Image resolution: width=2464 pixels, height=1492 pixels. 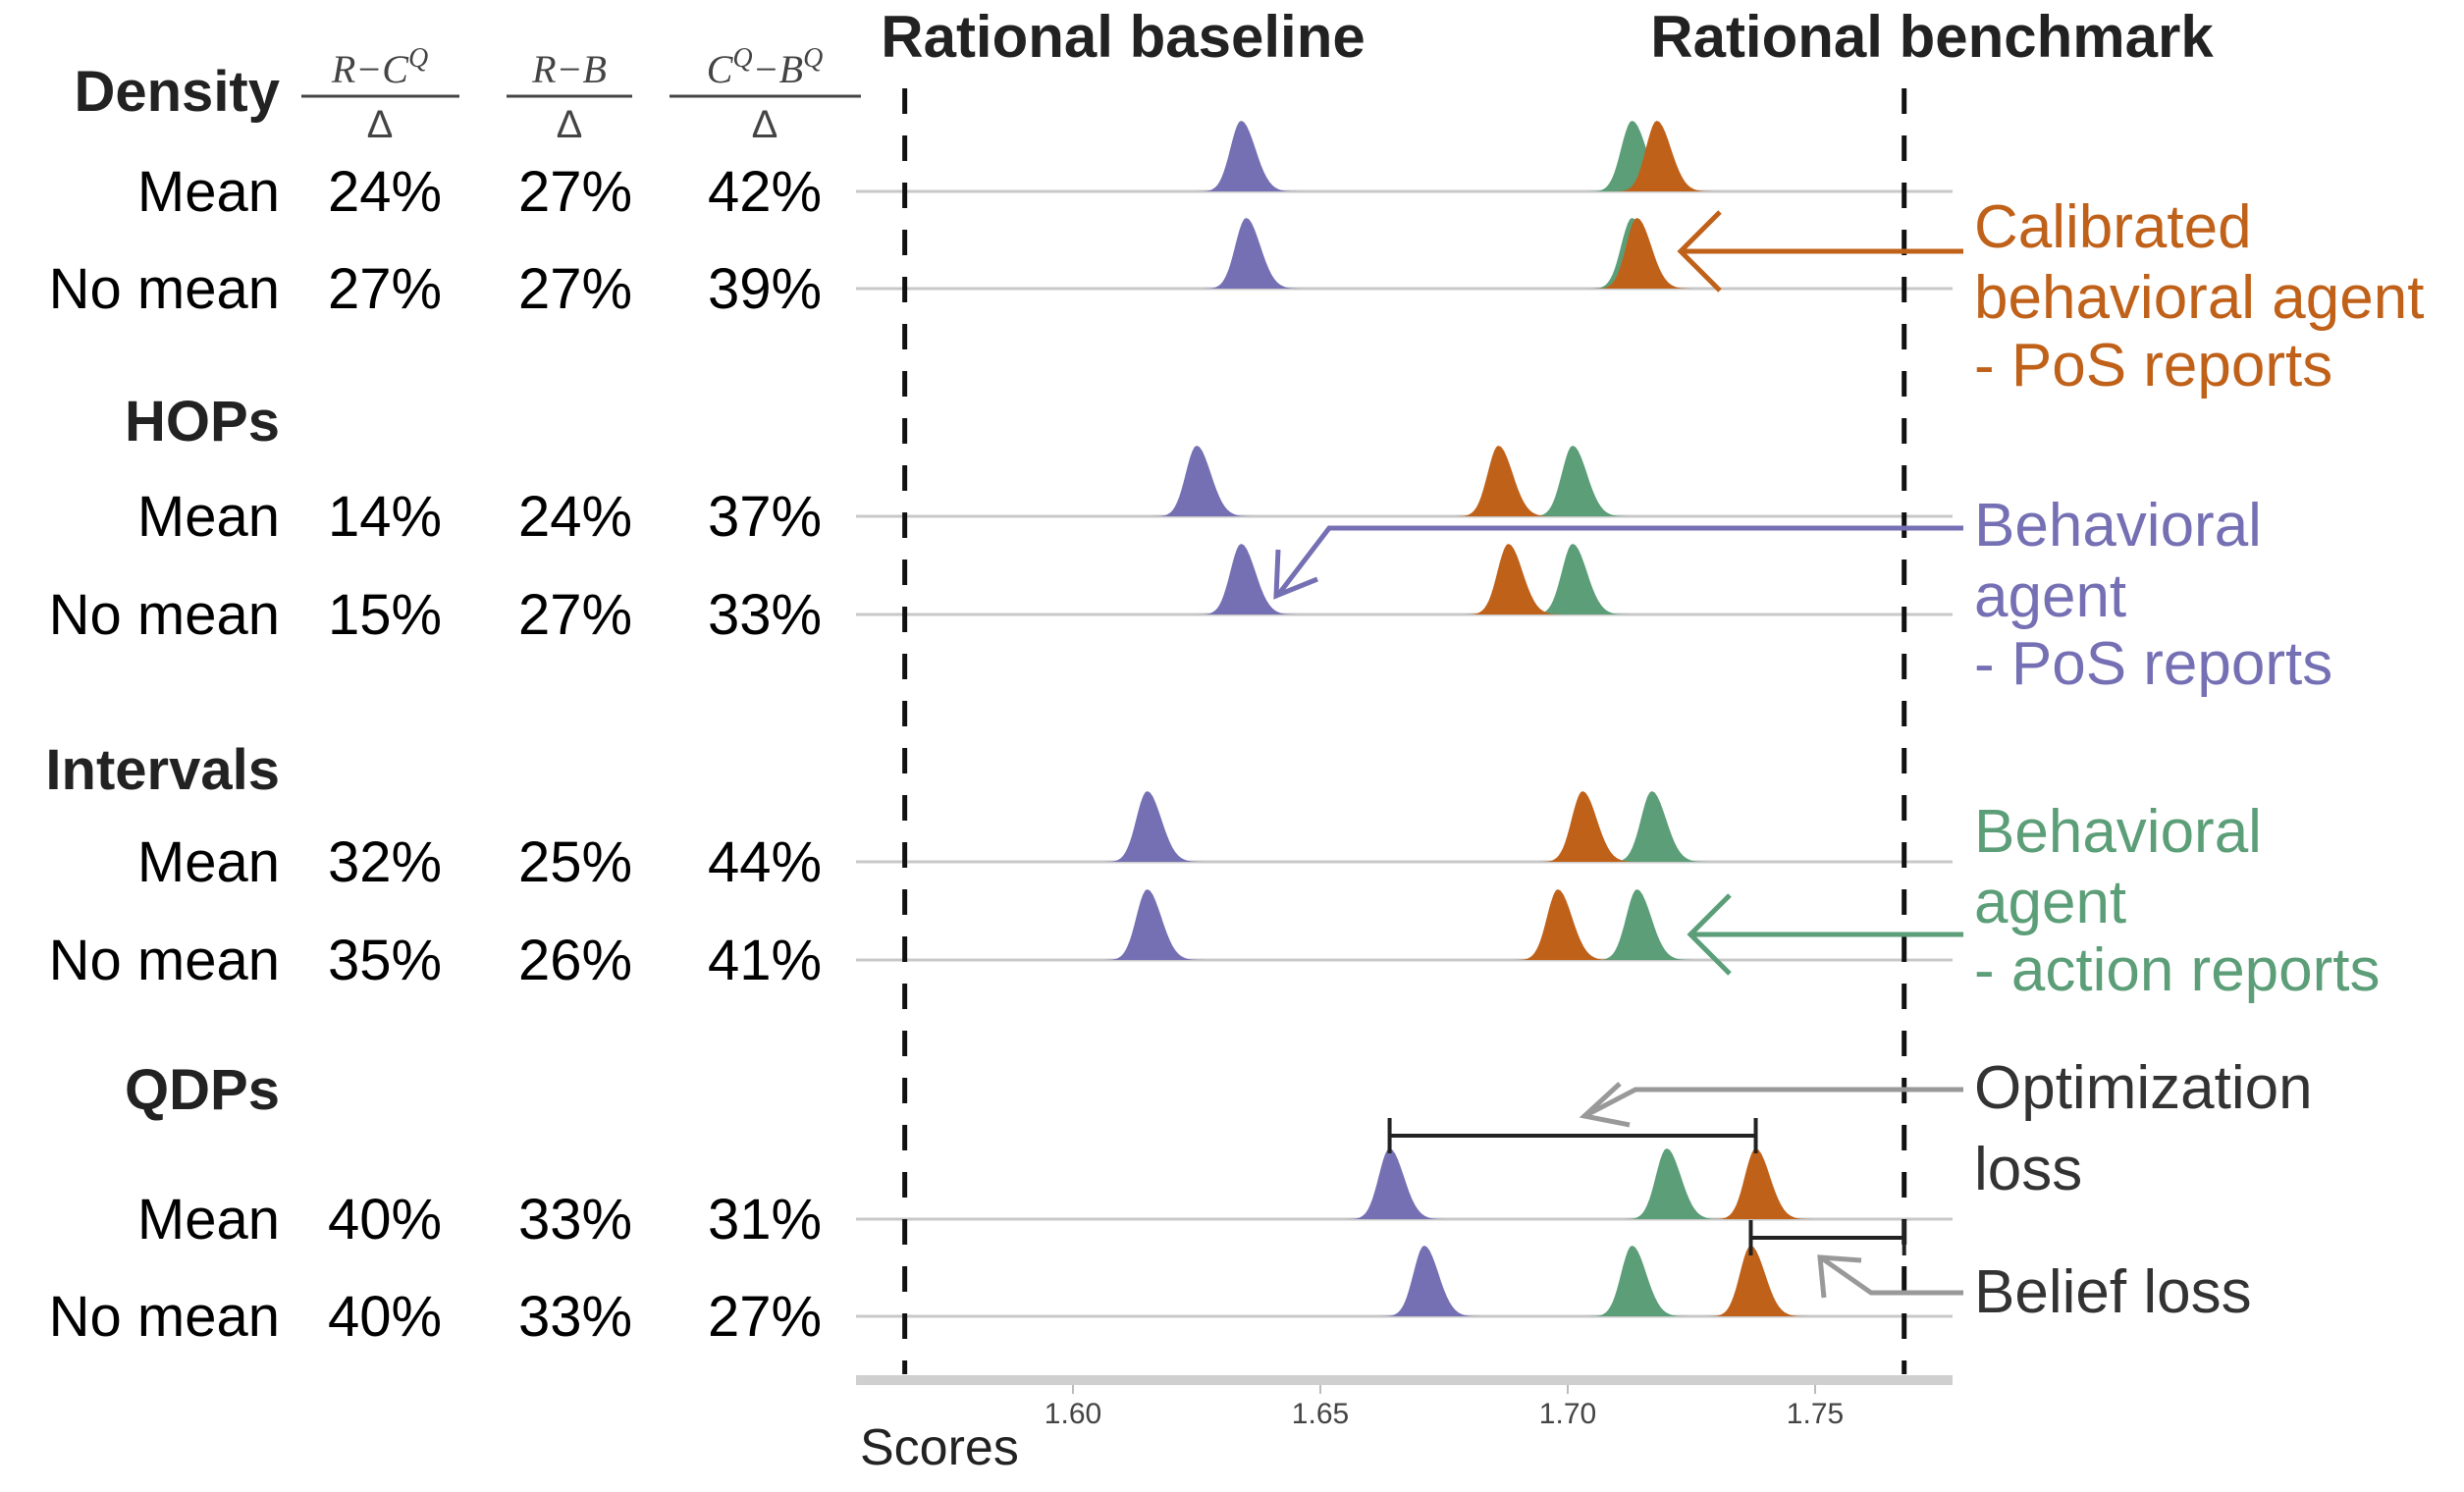 What do you see at coordinates (765, 95) in the screenshot?
I see `column-header-3: CQ−BQ Δ` at bounding box center [765, 95].